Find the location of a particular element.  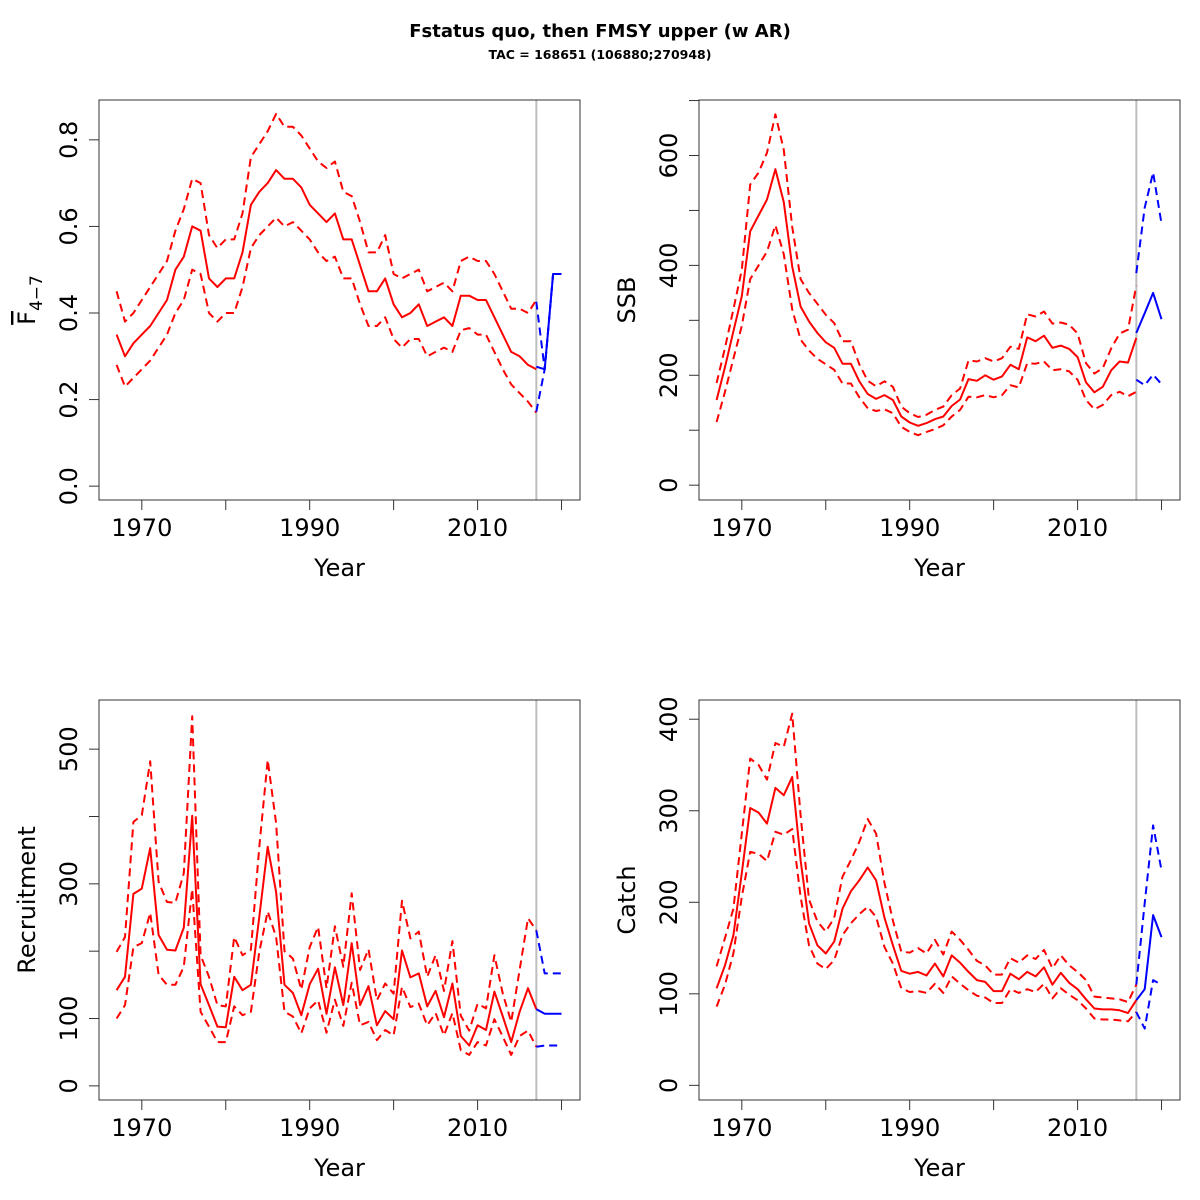

y-axis-title-text: F is located at coordinates (27, 318).